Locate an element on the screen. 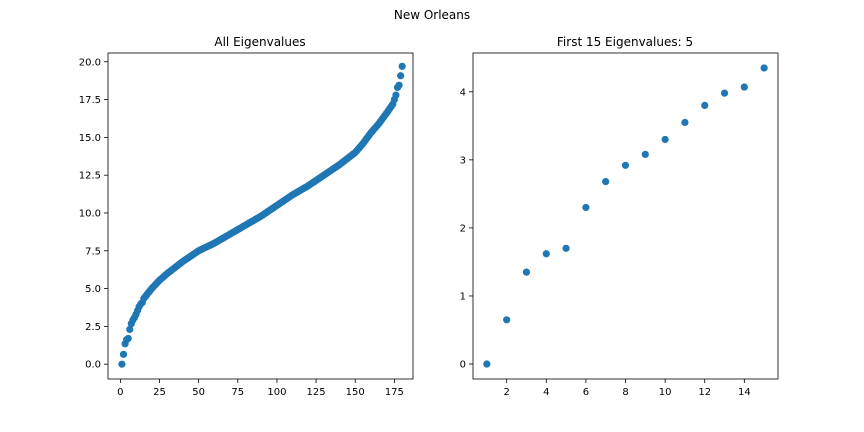  x-tick-label: 8 is located at coordinates (625, 392).